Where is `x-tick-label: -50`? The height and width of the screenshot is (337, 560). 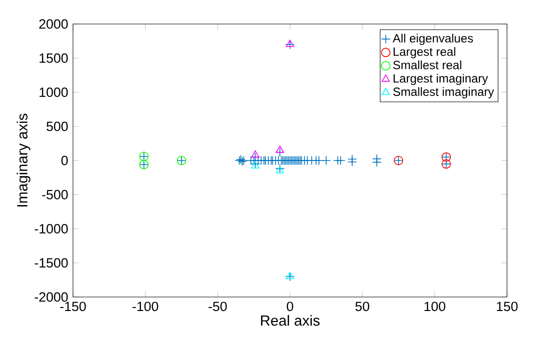
x-tick-label: -50 is located at coordinates (217, 307).